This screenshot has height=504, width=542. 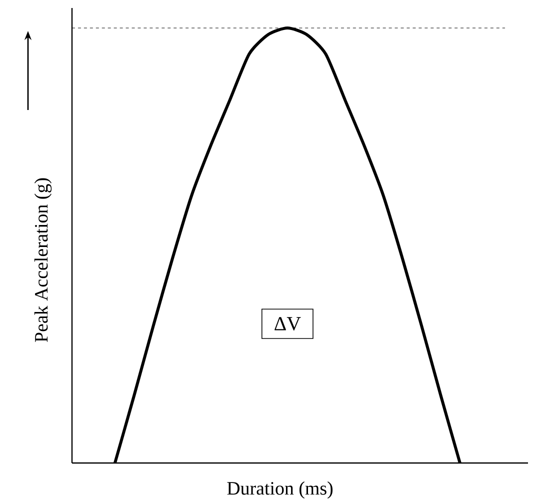 What do you see at coordinates (280, 490) in the screenshot?
I see `x-axis-title: Duration (ms)` at bounding box center [280, 490].